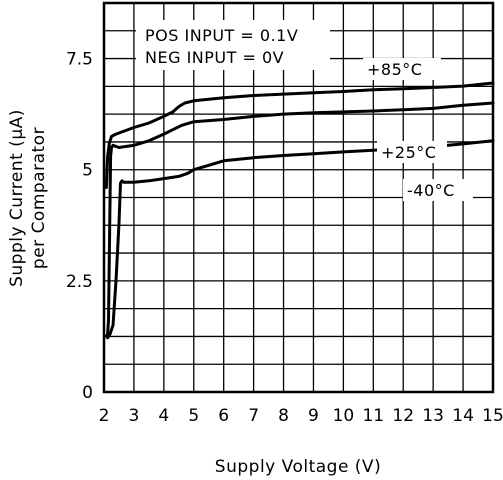 The height and width of the screenshot is (480, 503). Describe the element at coordinates (408, 152) in the screenshot. I see `series-label-25c: +25°C` at that location.